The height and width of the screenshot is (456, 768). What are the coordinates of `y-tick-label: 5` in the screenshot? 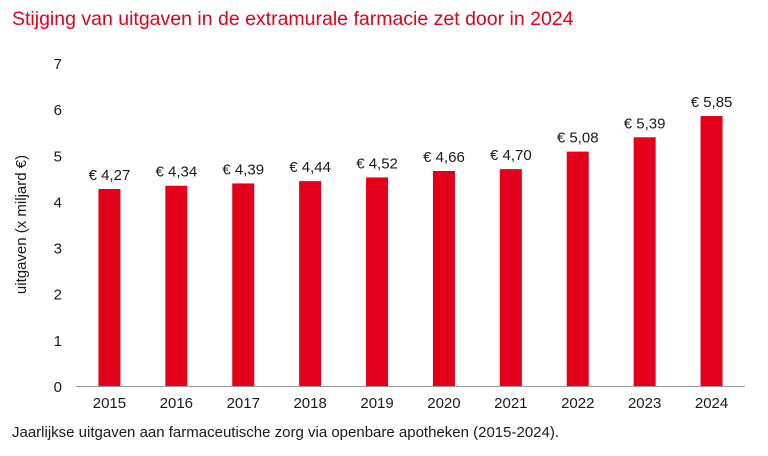 It's located at (58, 156).